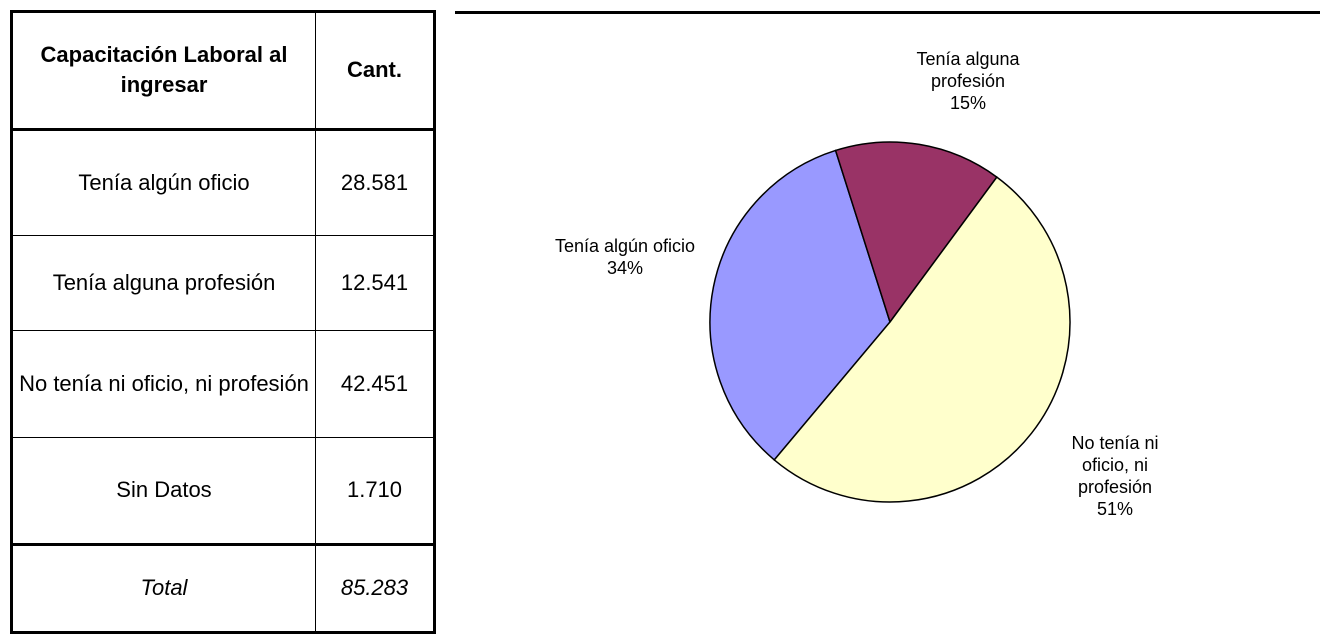  I want to click on table-cell: 28.581, so click(375, 182).